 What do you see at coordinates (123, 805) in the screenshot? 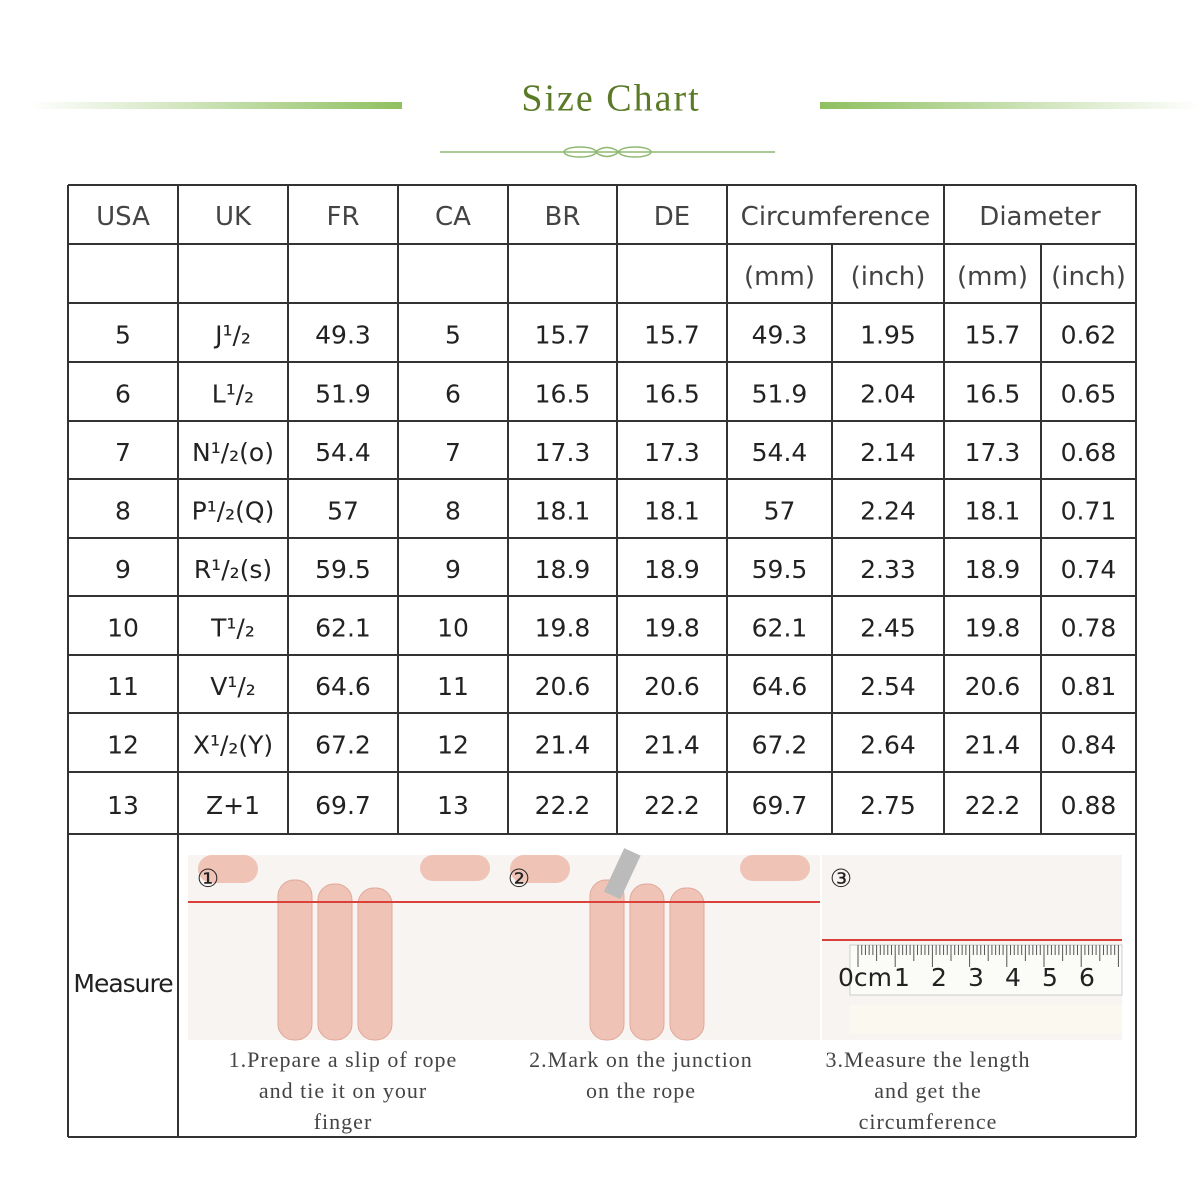
I see `table-cell: 13` at bounding box center [123, 805].